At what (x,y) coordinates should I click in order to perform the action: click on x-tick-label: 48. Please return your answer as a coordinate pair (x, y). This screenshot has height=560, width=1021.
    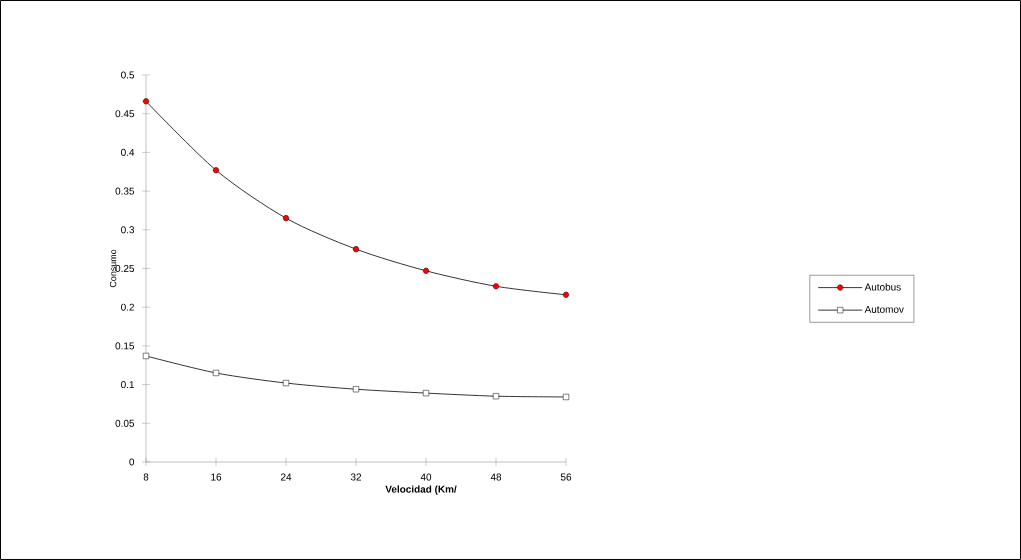
    Looking at the image, I should click on (496, 477).